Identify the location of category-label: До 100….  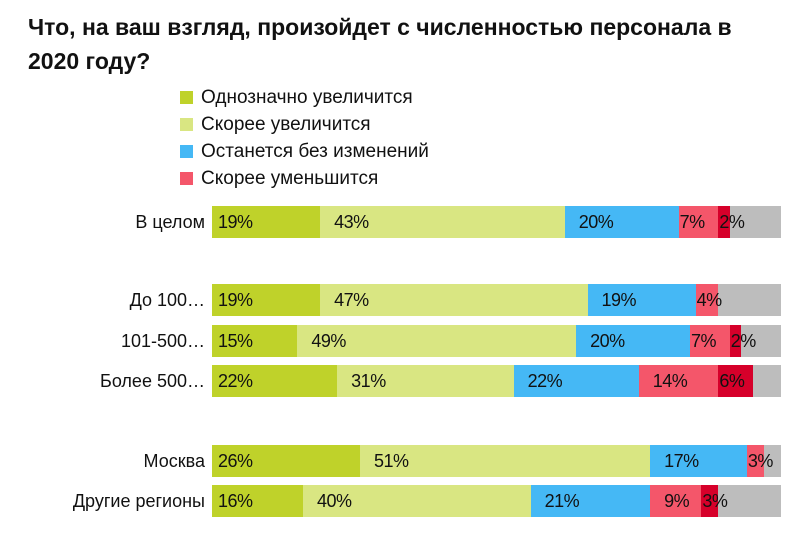
(167, 300).